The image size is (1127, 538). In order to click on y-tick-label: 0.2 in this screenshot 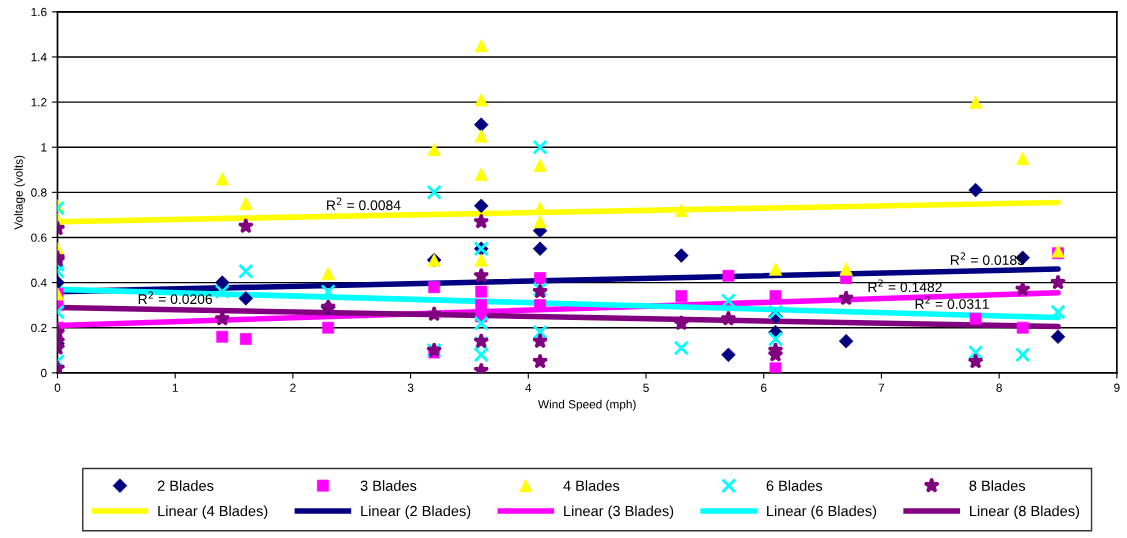, I will do `click(39, 328)`.